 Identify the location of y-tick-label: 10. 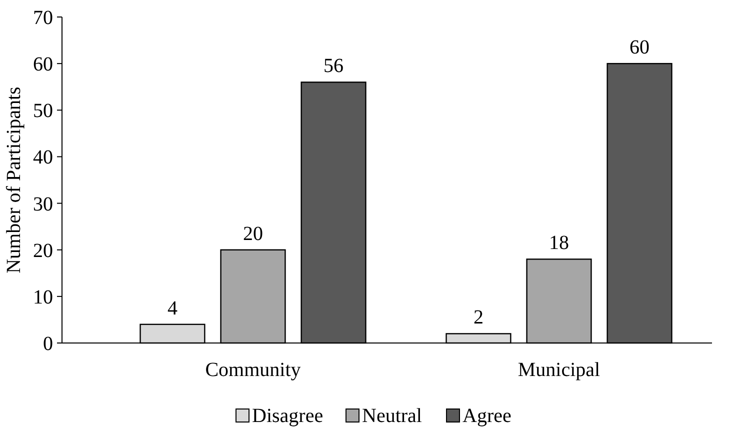
(43, 297).